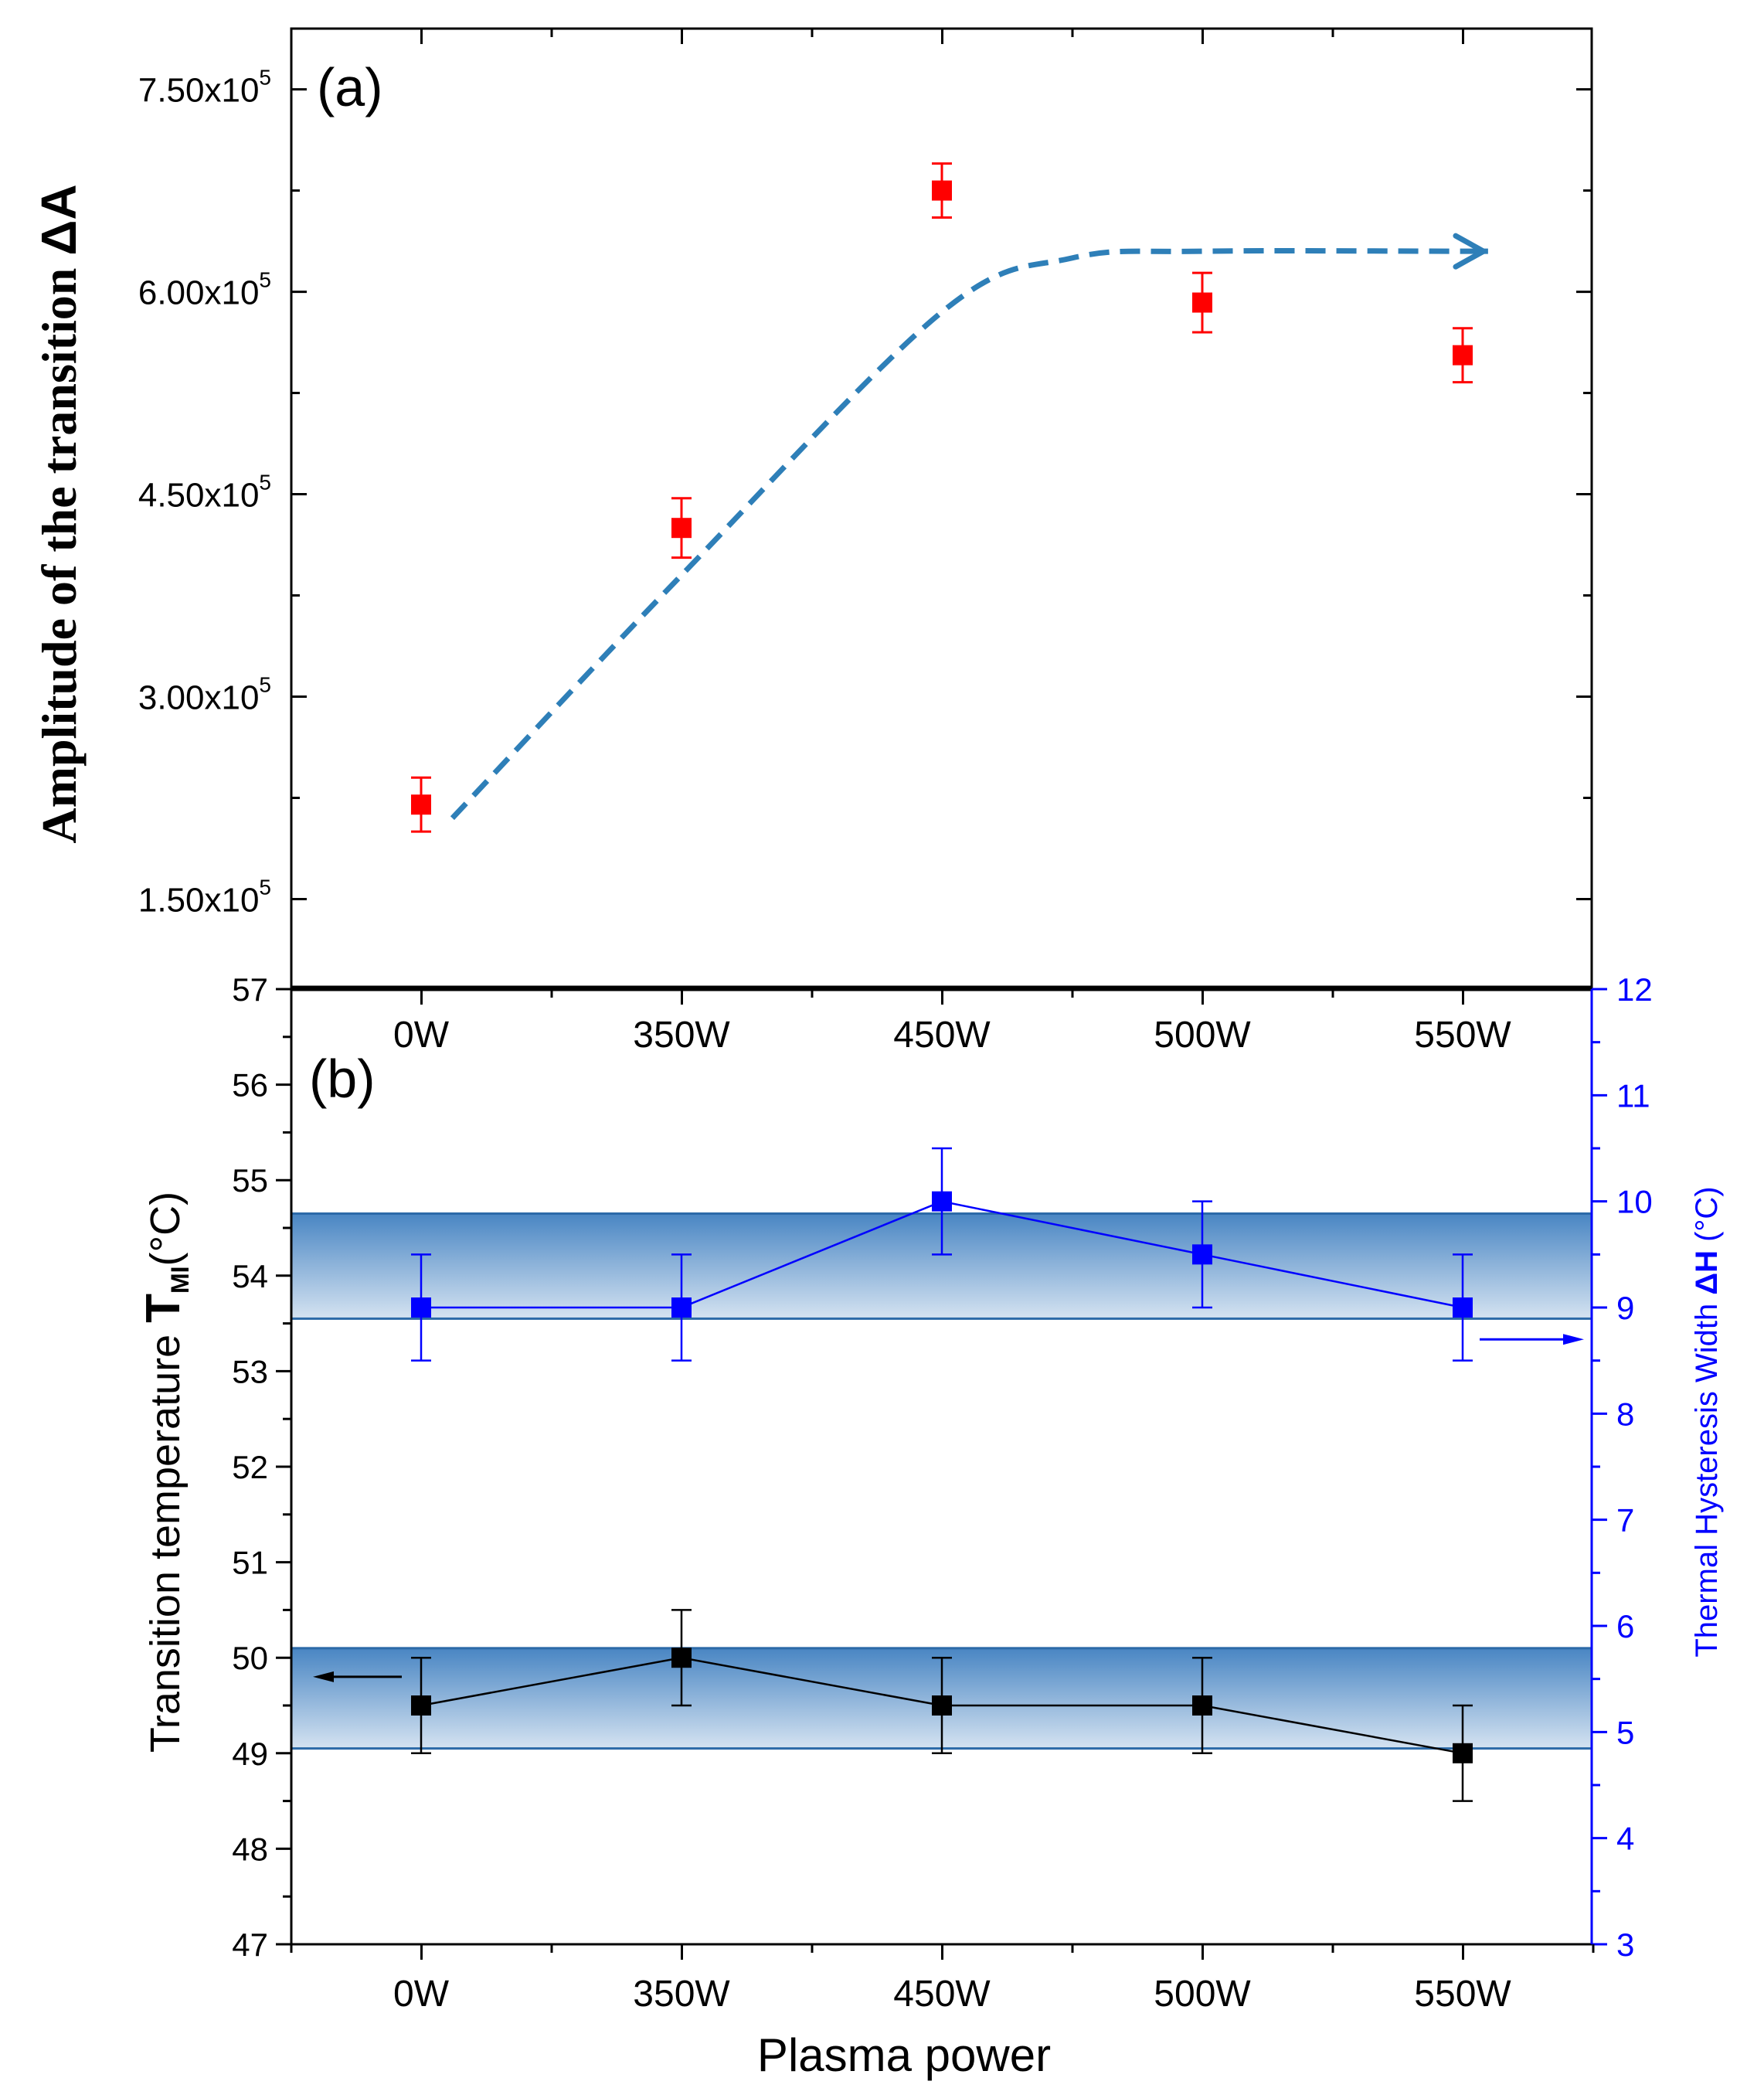 The width and height of the screenshot is (1764, 2088). What do you see at coordinates (323, 1676) in the screenshot?
I see `left-axis-arrowhead` at bounding box center [323, 1676].